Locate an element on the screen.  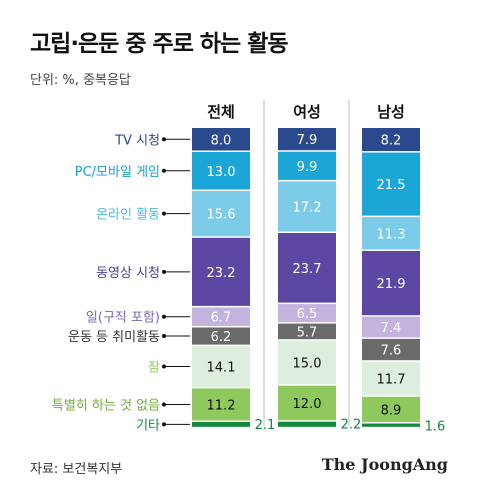
data-label: 7.9 is located at coordinates (307, 140).